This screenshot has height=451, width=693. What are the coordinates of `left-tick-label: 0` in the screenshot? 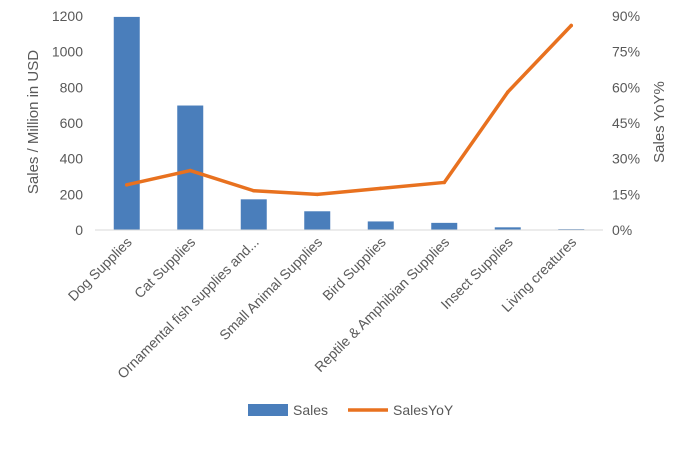 It's located at (79, 230).